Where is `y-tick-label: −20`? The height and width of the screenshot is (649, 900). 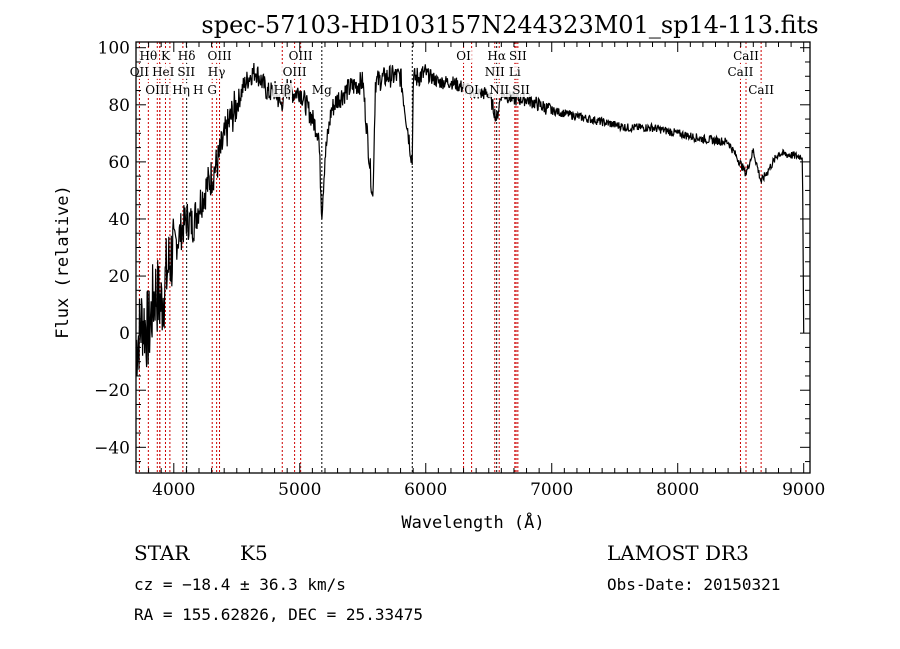
y-tick-label: −20 is located at coordinates (112, 391).